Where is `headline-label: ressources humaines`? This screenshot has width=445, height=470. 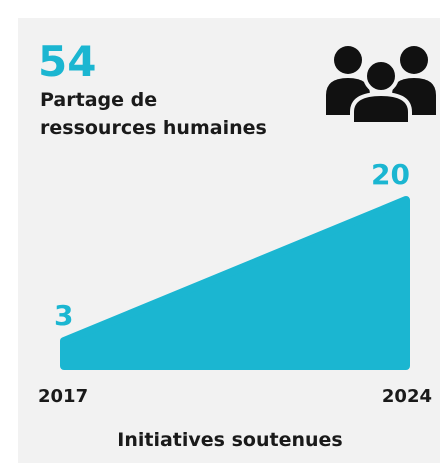
headline-label: ressources humaines is located at coordinates (153, 128).